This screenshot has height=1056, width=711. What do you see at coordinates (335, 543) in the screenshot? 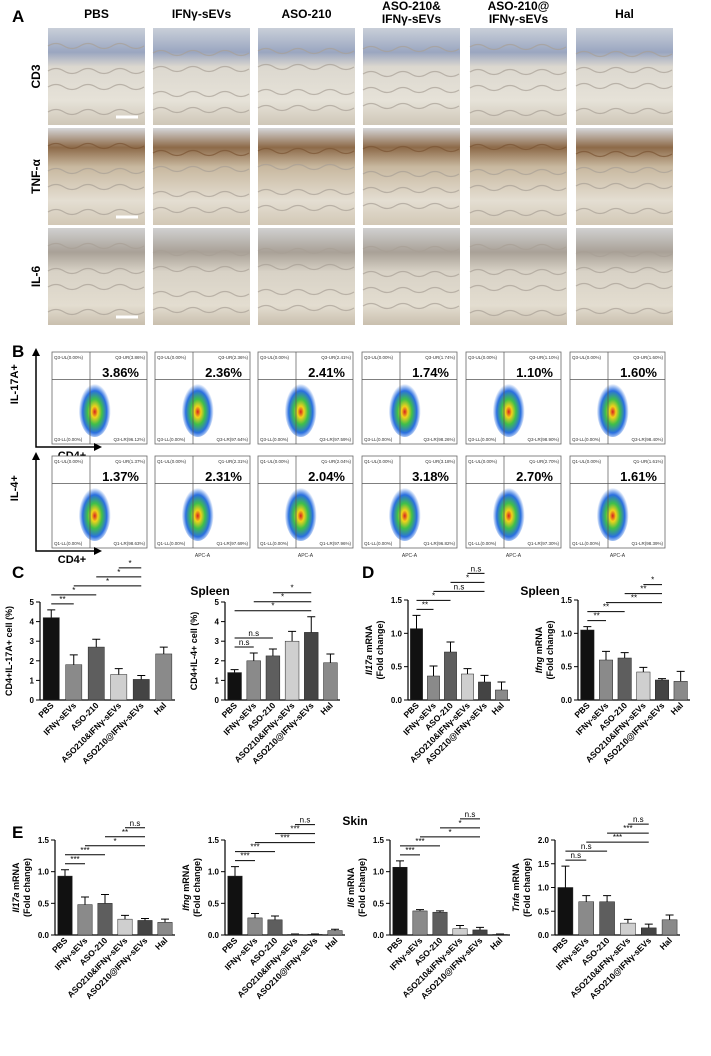
I see `quadrant-label: Q1-LR(97.96%)` at bounding box center [335, 543].